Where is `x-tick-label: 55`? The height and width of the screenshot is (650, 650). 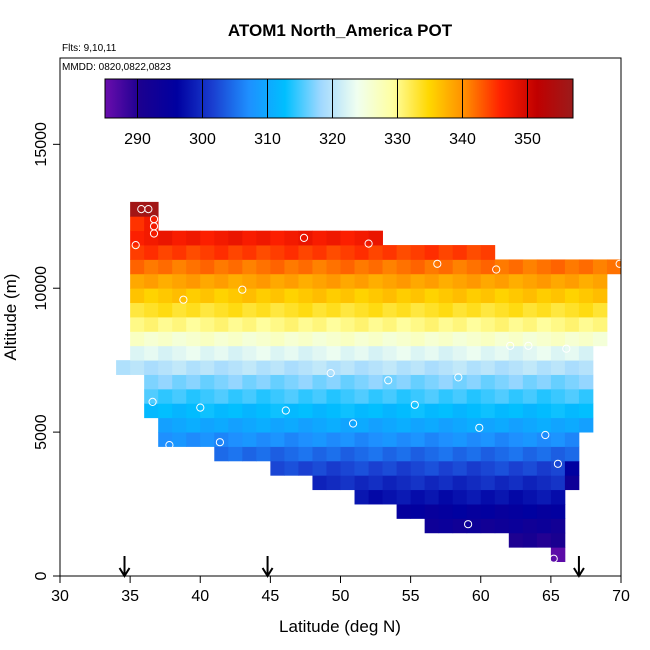 x-tick-label: 55 is located at coordinates (411, 596).